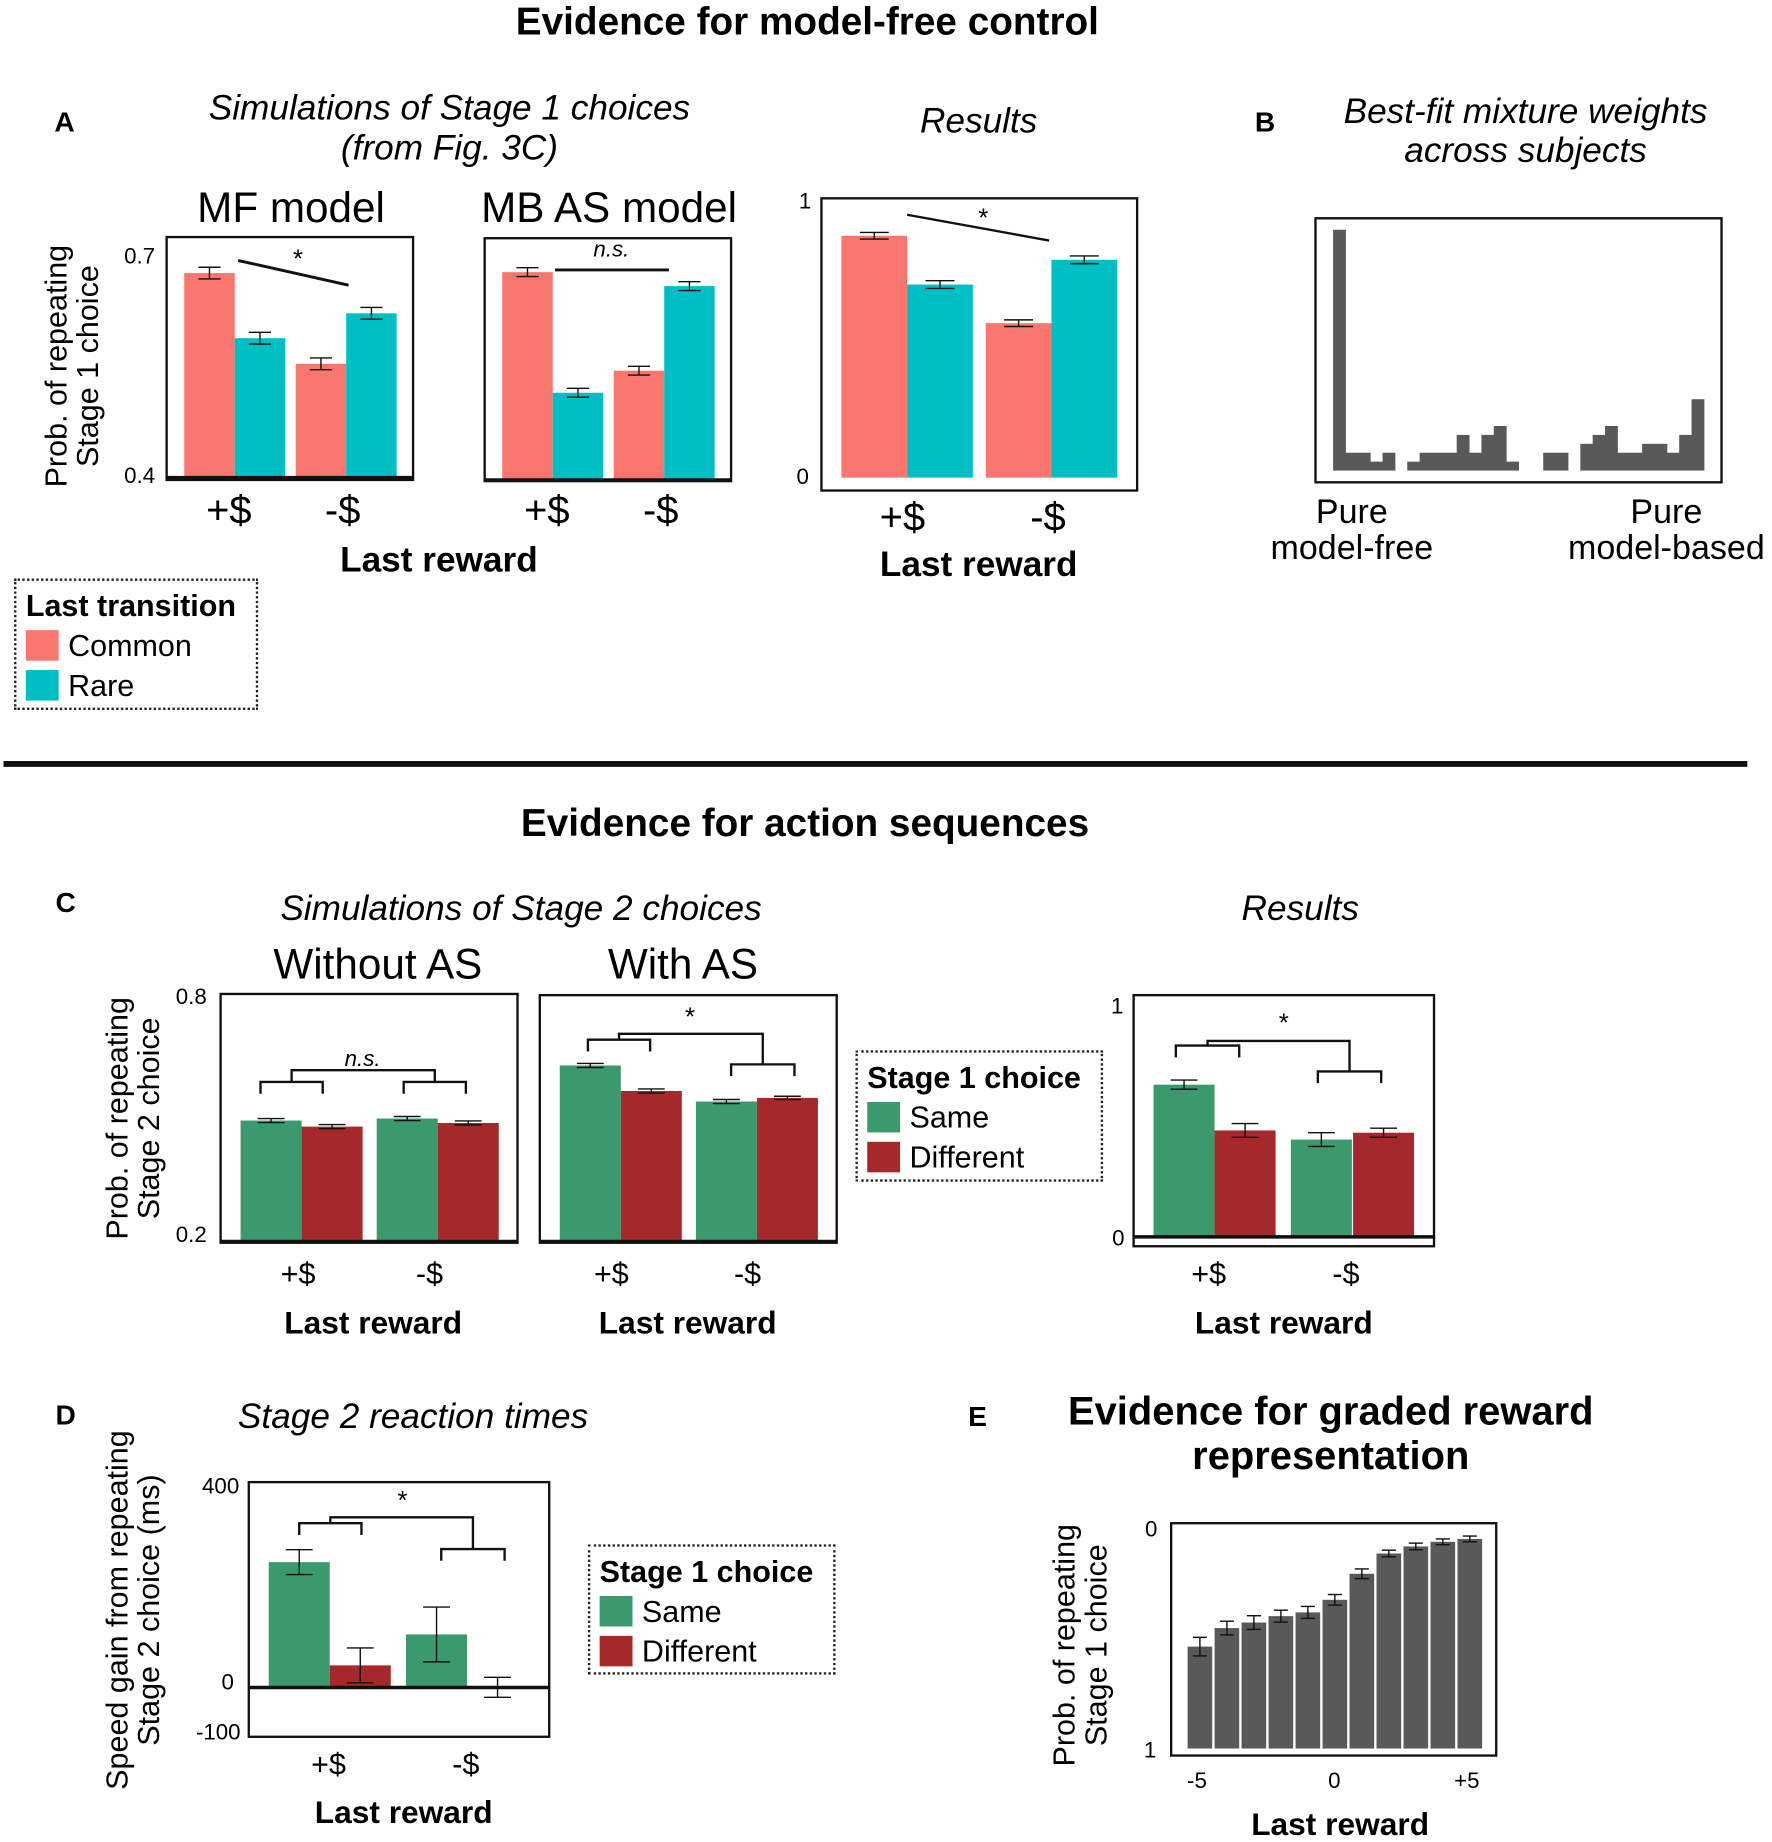  I want to click on mbas-model-title: MB AS model, so click(609, 207).